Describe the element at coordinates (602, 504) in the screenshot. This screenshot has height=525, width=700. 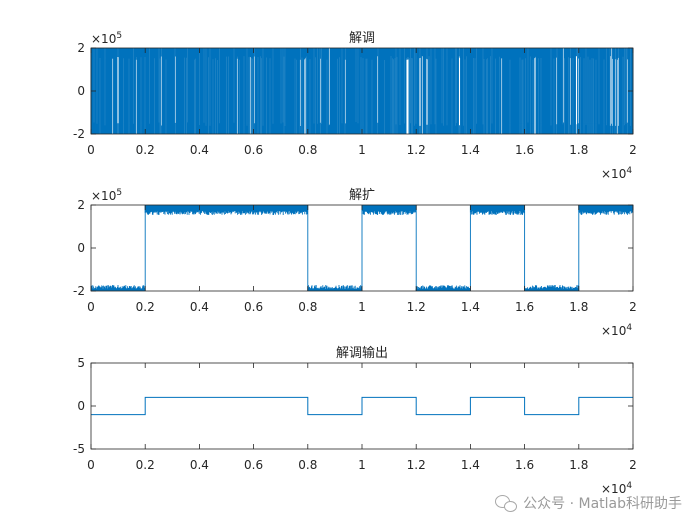
I see `watermark-text: 公众号 · Matlab科研助手` at that location.